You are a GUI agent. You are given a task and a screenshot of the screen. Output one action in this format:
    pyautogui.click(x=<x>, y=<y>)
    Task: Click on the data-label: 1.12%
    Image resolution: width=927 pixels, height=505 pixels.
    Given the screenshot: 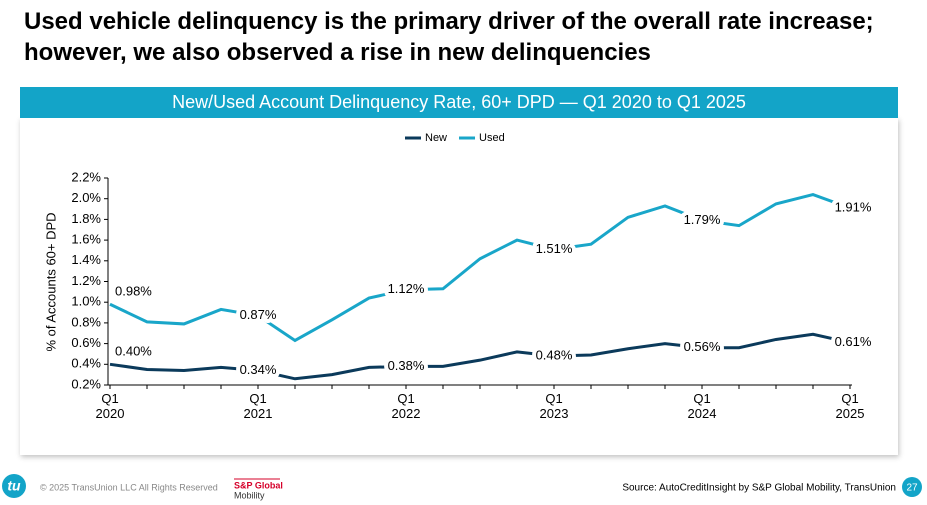 What is the action you would take?
    pyautogui.click(x=406, y=288)
    